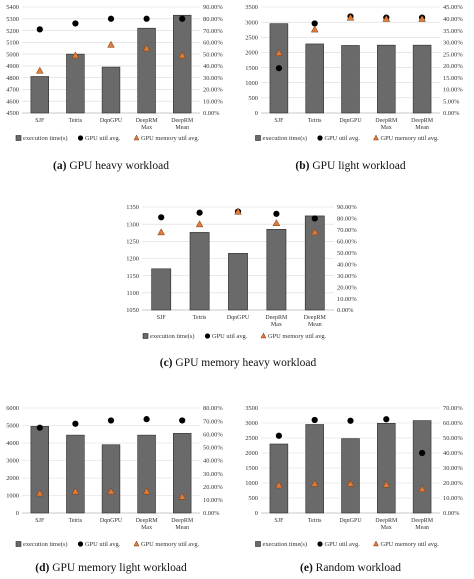  I want to click on figure-caption: (c) GPU memory heavy workload, so click(238, 363).